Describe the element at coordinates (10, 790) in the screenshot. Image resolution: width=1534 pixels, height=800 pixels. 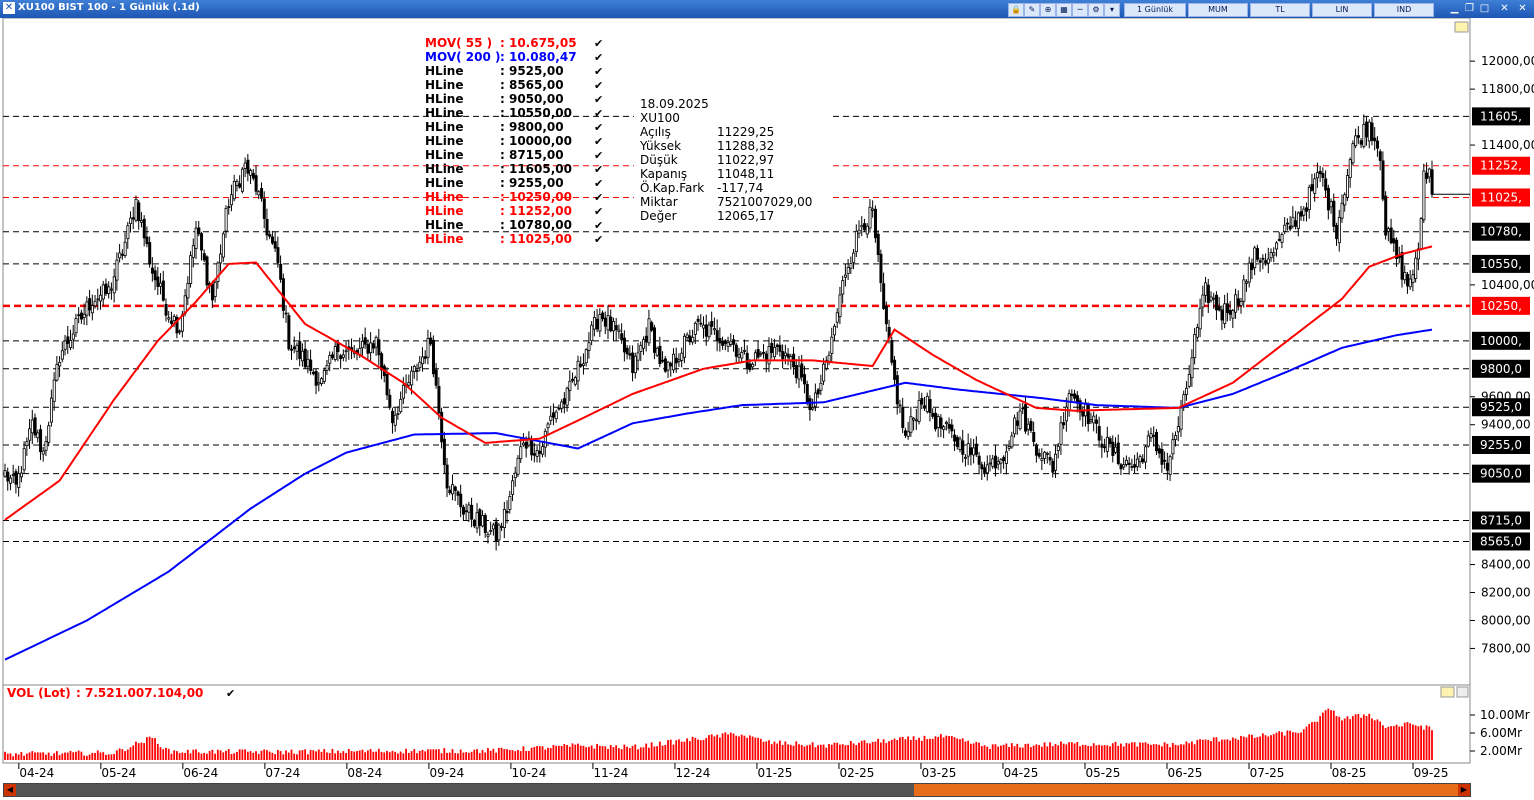
I see `scroll-left-icon: ◀` at that location.